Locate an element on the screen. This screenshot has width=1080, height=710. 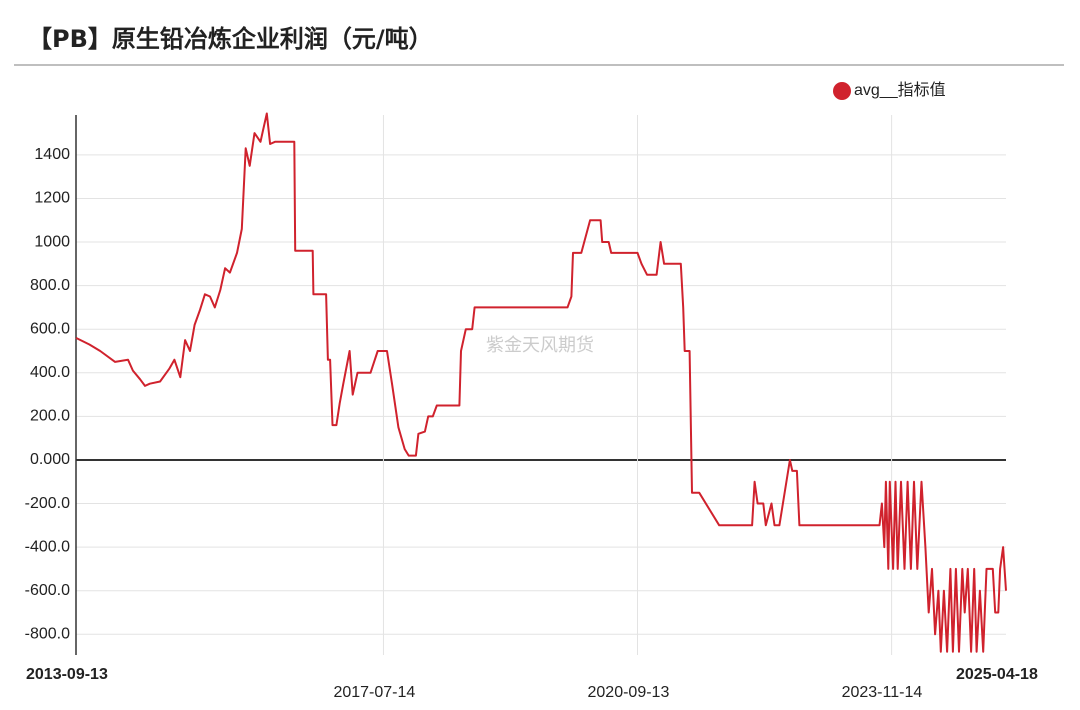
x-tick-label: 2020-09-13 is located at coordinates (629, 692).